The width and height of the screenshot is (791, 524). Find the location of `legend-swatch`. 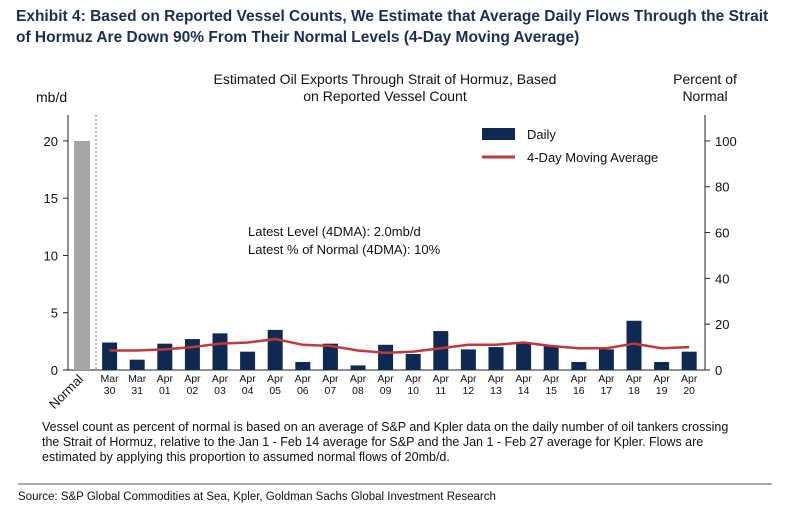

legend-swatch is located at coordinates (498, 134).